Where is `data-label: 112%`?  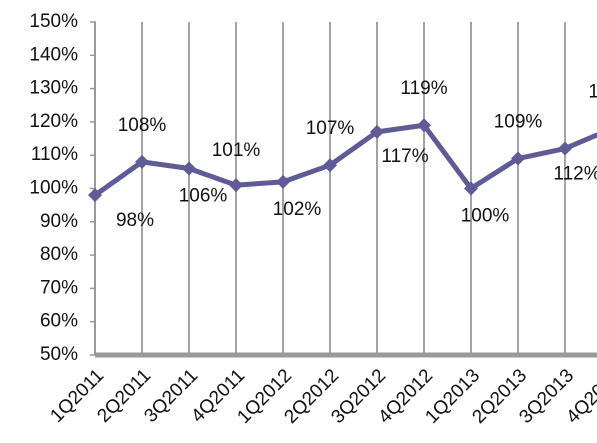 data-label: 112% is located at coordinates (575, 174).